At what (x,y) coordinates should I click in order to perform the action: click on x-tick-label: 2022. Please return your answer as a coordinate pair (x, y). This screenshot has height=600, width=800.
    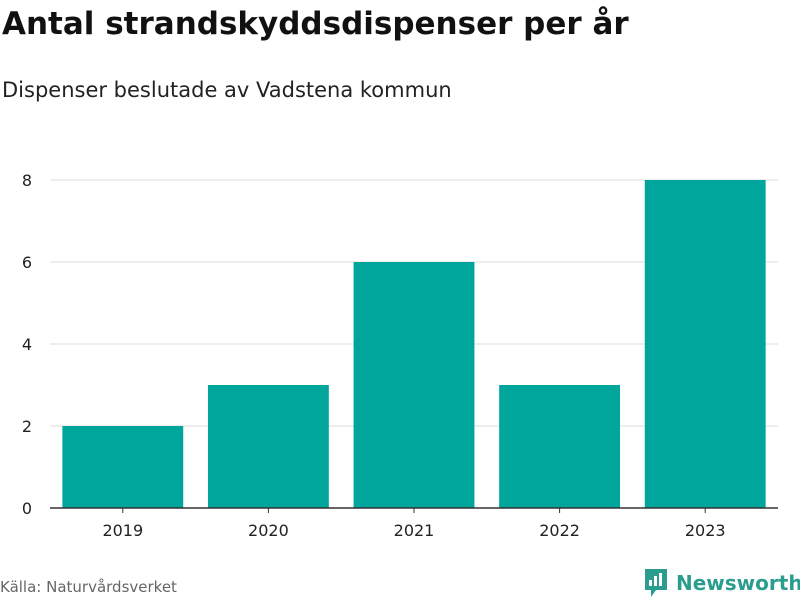
    Looking at the image, I should click on (559, 530).